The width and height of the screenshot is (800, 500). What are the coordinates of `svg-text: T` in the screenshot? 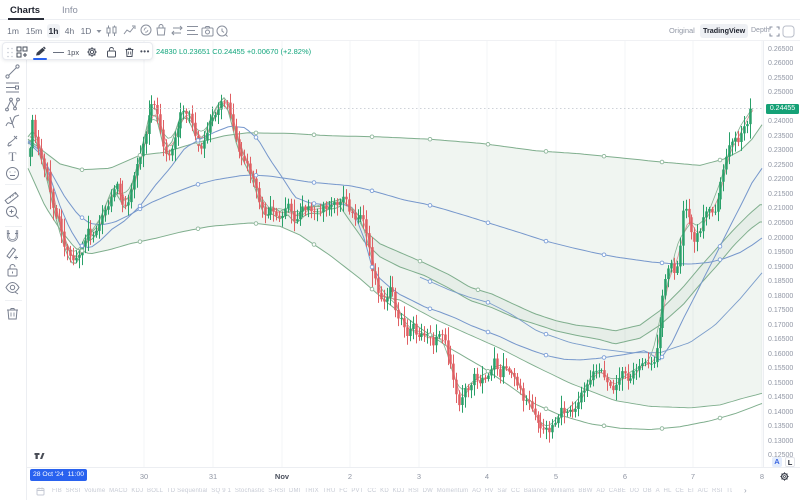 It's located at (13, 156).